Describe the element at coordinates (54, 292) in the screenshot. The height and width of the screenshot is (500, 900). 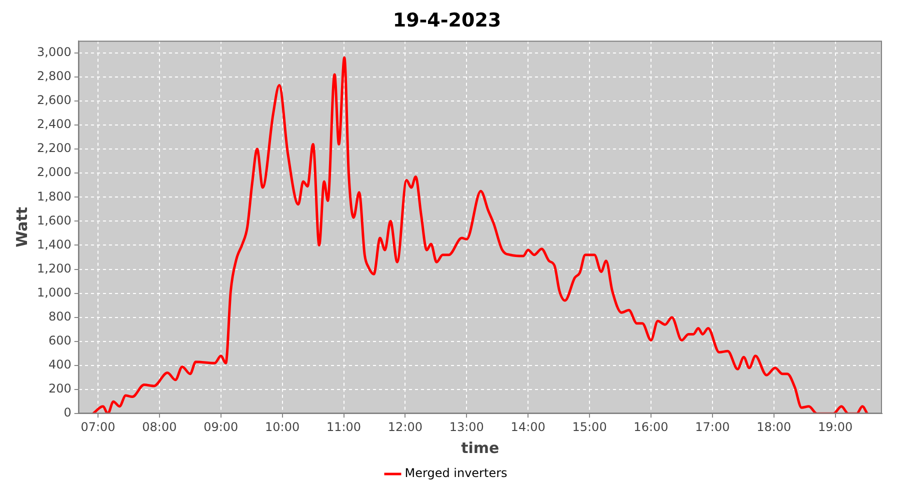
I see `y-tick-label: 1,000` at that location.